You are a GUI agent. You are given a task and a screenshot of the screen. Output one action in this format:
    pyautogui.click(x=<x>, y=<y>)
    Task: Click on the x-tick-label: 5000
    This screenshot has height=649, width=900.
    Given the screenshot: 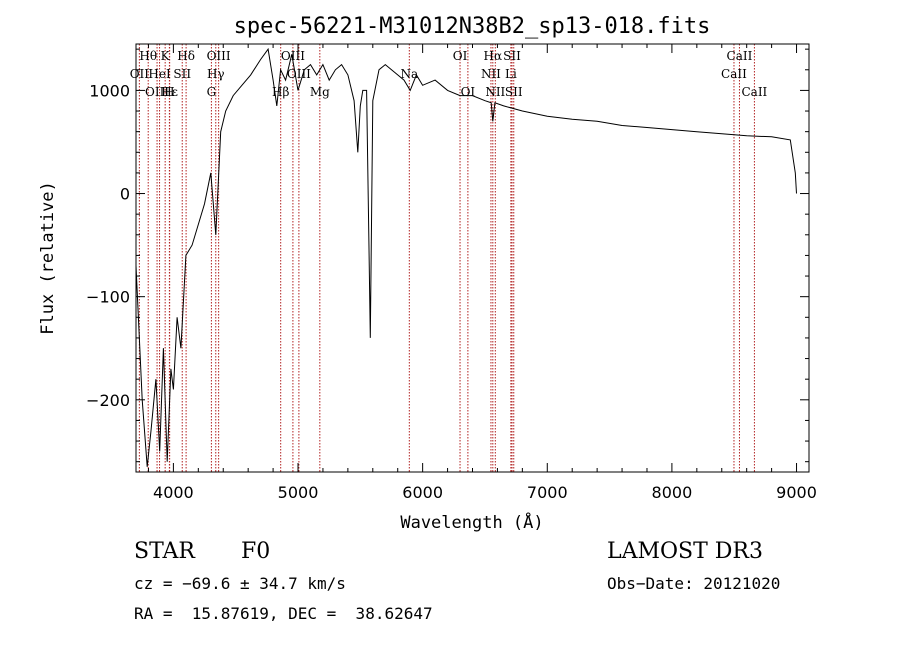 What is the action you would take?
    pyautogui.click(x=298, y=492)
    